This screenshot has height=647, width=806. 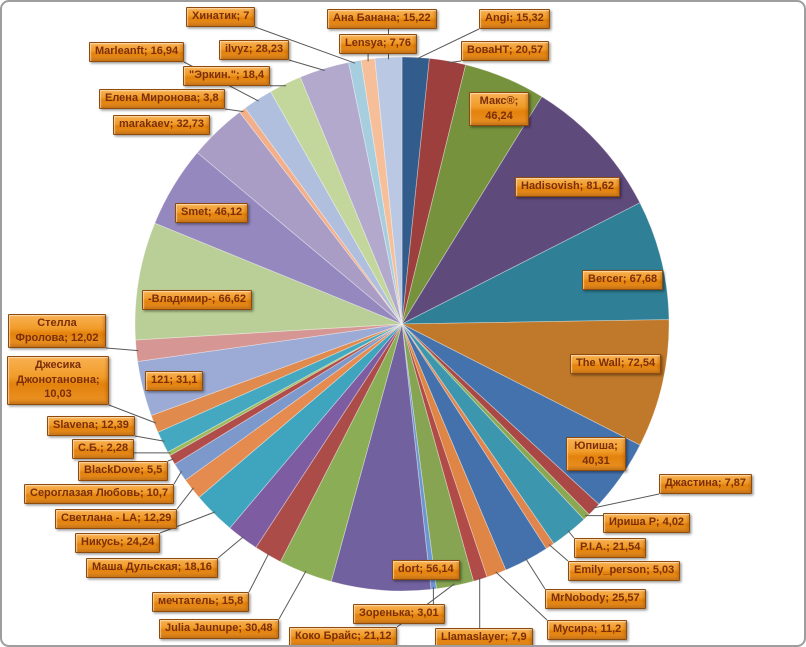 What do you see at coordinates (378, 44) in the screenshot?
I see `data-label: Lensya; 7,76` at bounding box center [378, 44].